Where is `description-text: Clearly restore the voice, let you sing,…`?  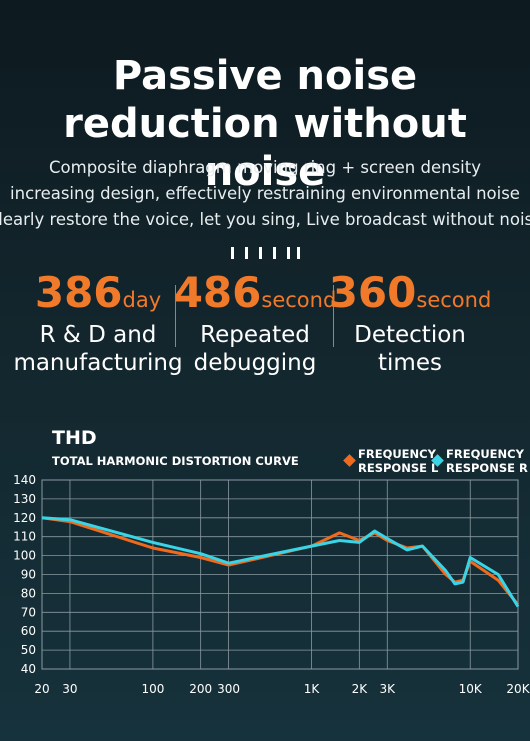
description-text: Clearly restore the voice, let you sing,… is located at coordinates (265, 219).